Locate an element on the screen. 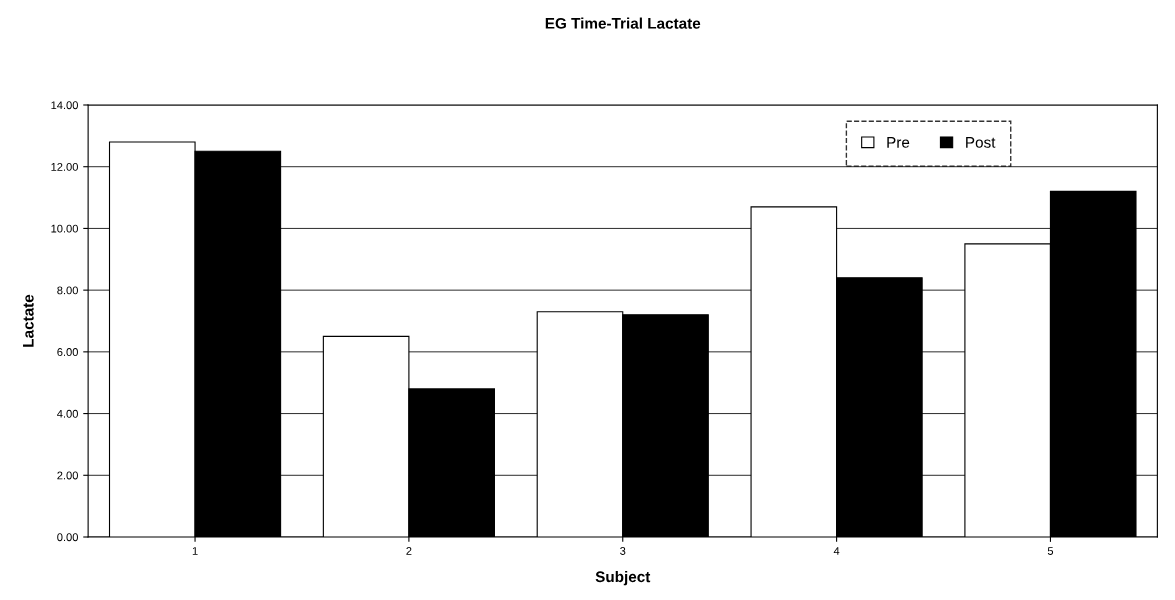 The height and width of the screenshot is (600, 1175). legend-label: Post is located at coordinates (981, 142).